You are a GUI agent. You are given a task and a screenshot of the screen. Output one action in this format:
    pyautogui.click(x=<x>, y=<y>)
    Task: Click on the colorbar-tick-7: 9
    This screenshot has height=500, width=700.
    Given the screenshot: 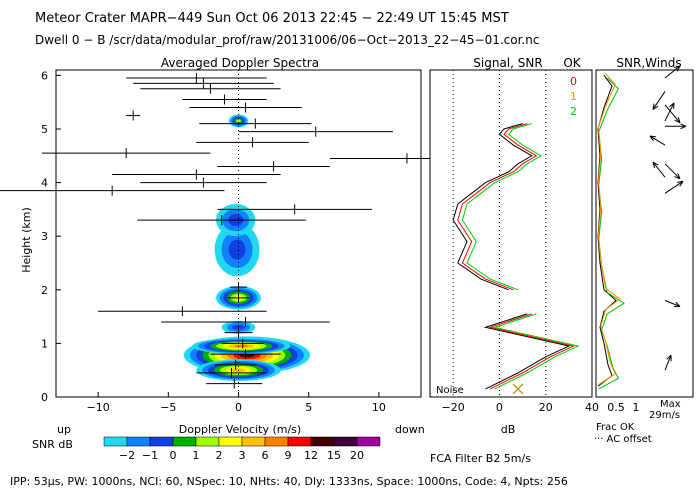 What is the action you would take?
    pyautogui.click(x=288, y=455)
    